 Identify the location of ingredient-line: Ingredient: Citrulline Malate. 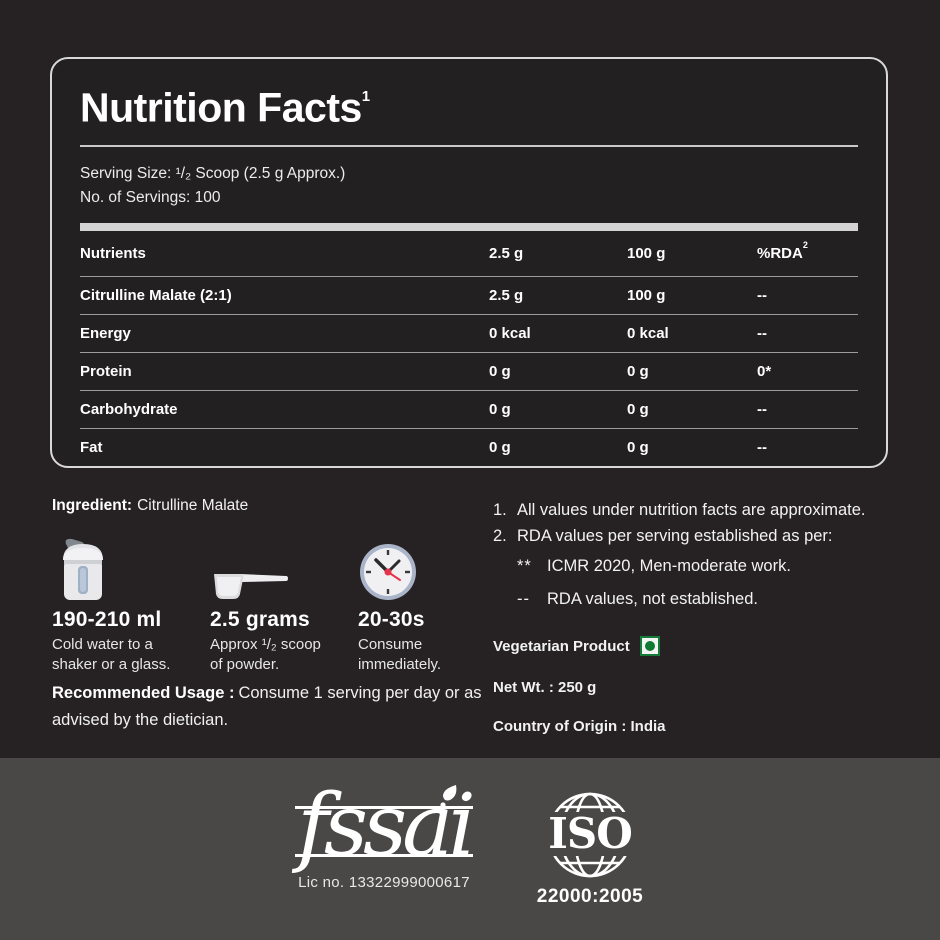
(150, 506).